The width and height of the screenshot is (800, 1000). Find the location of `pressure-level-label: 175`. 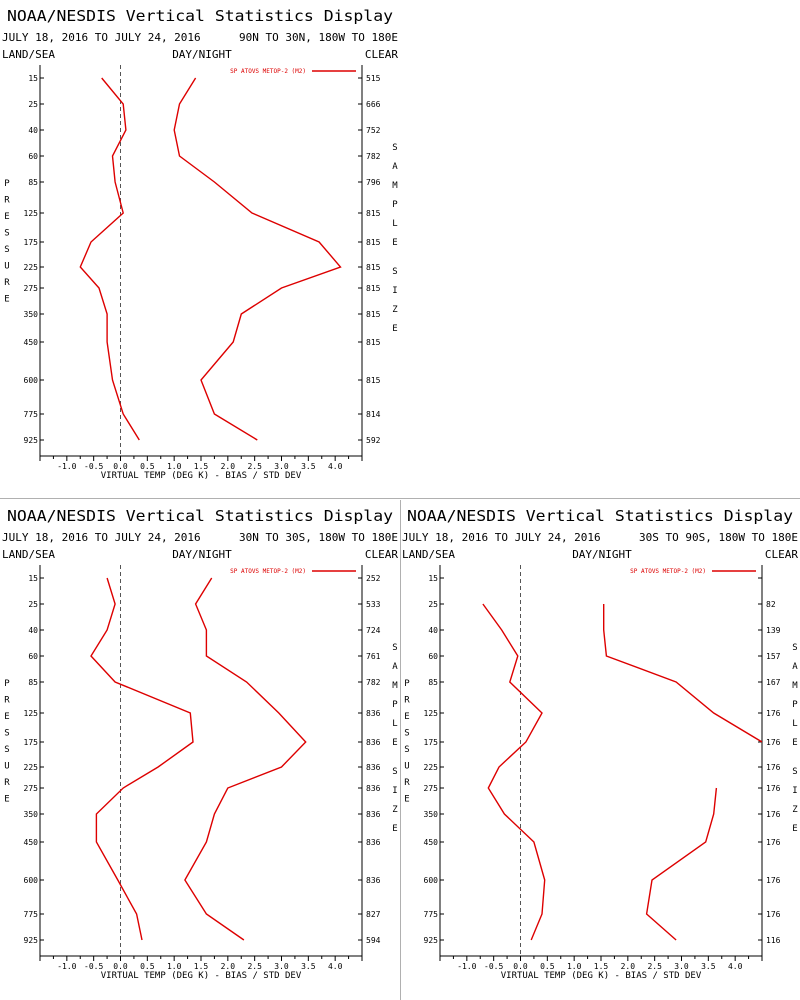

pressure-level-label: 175 is located at coordinates (431, 742).